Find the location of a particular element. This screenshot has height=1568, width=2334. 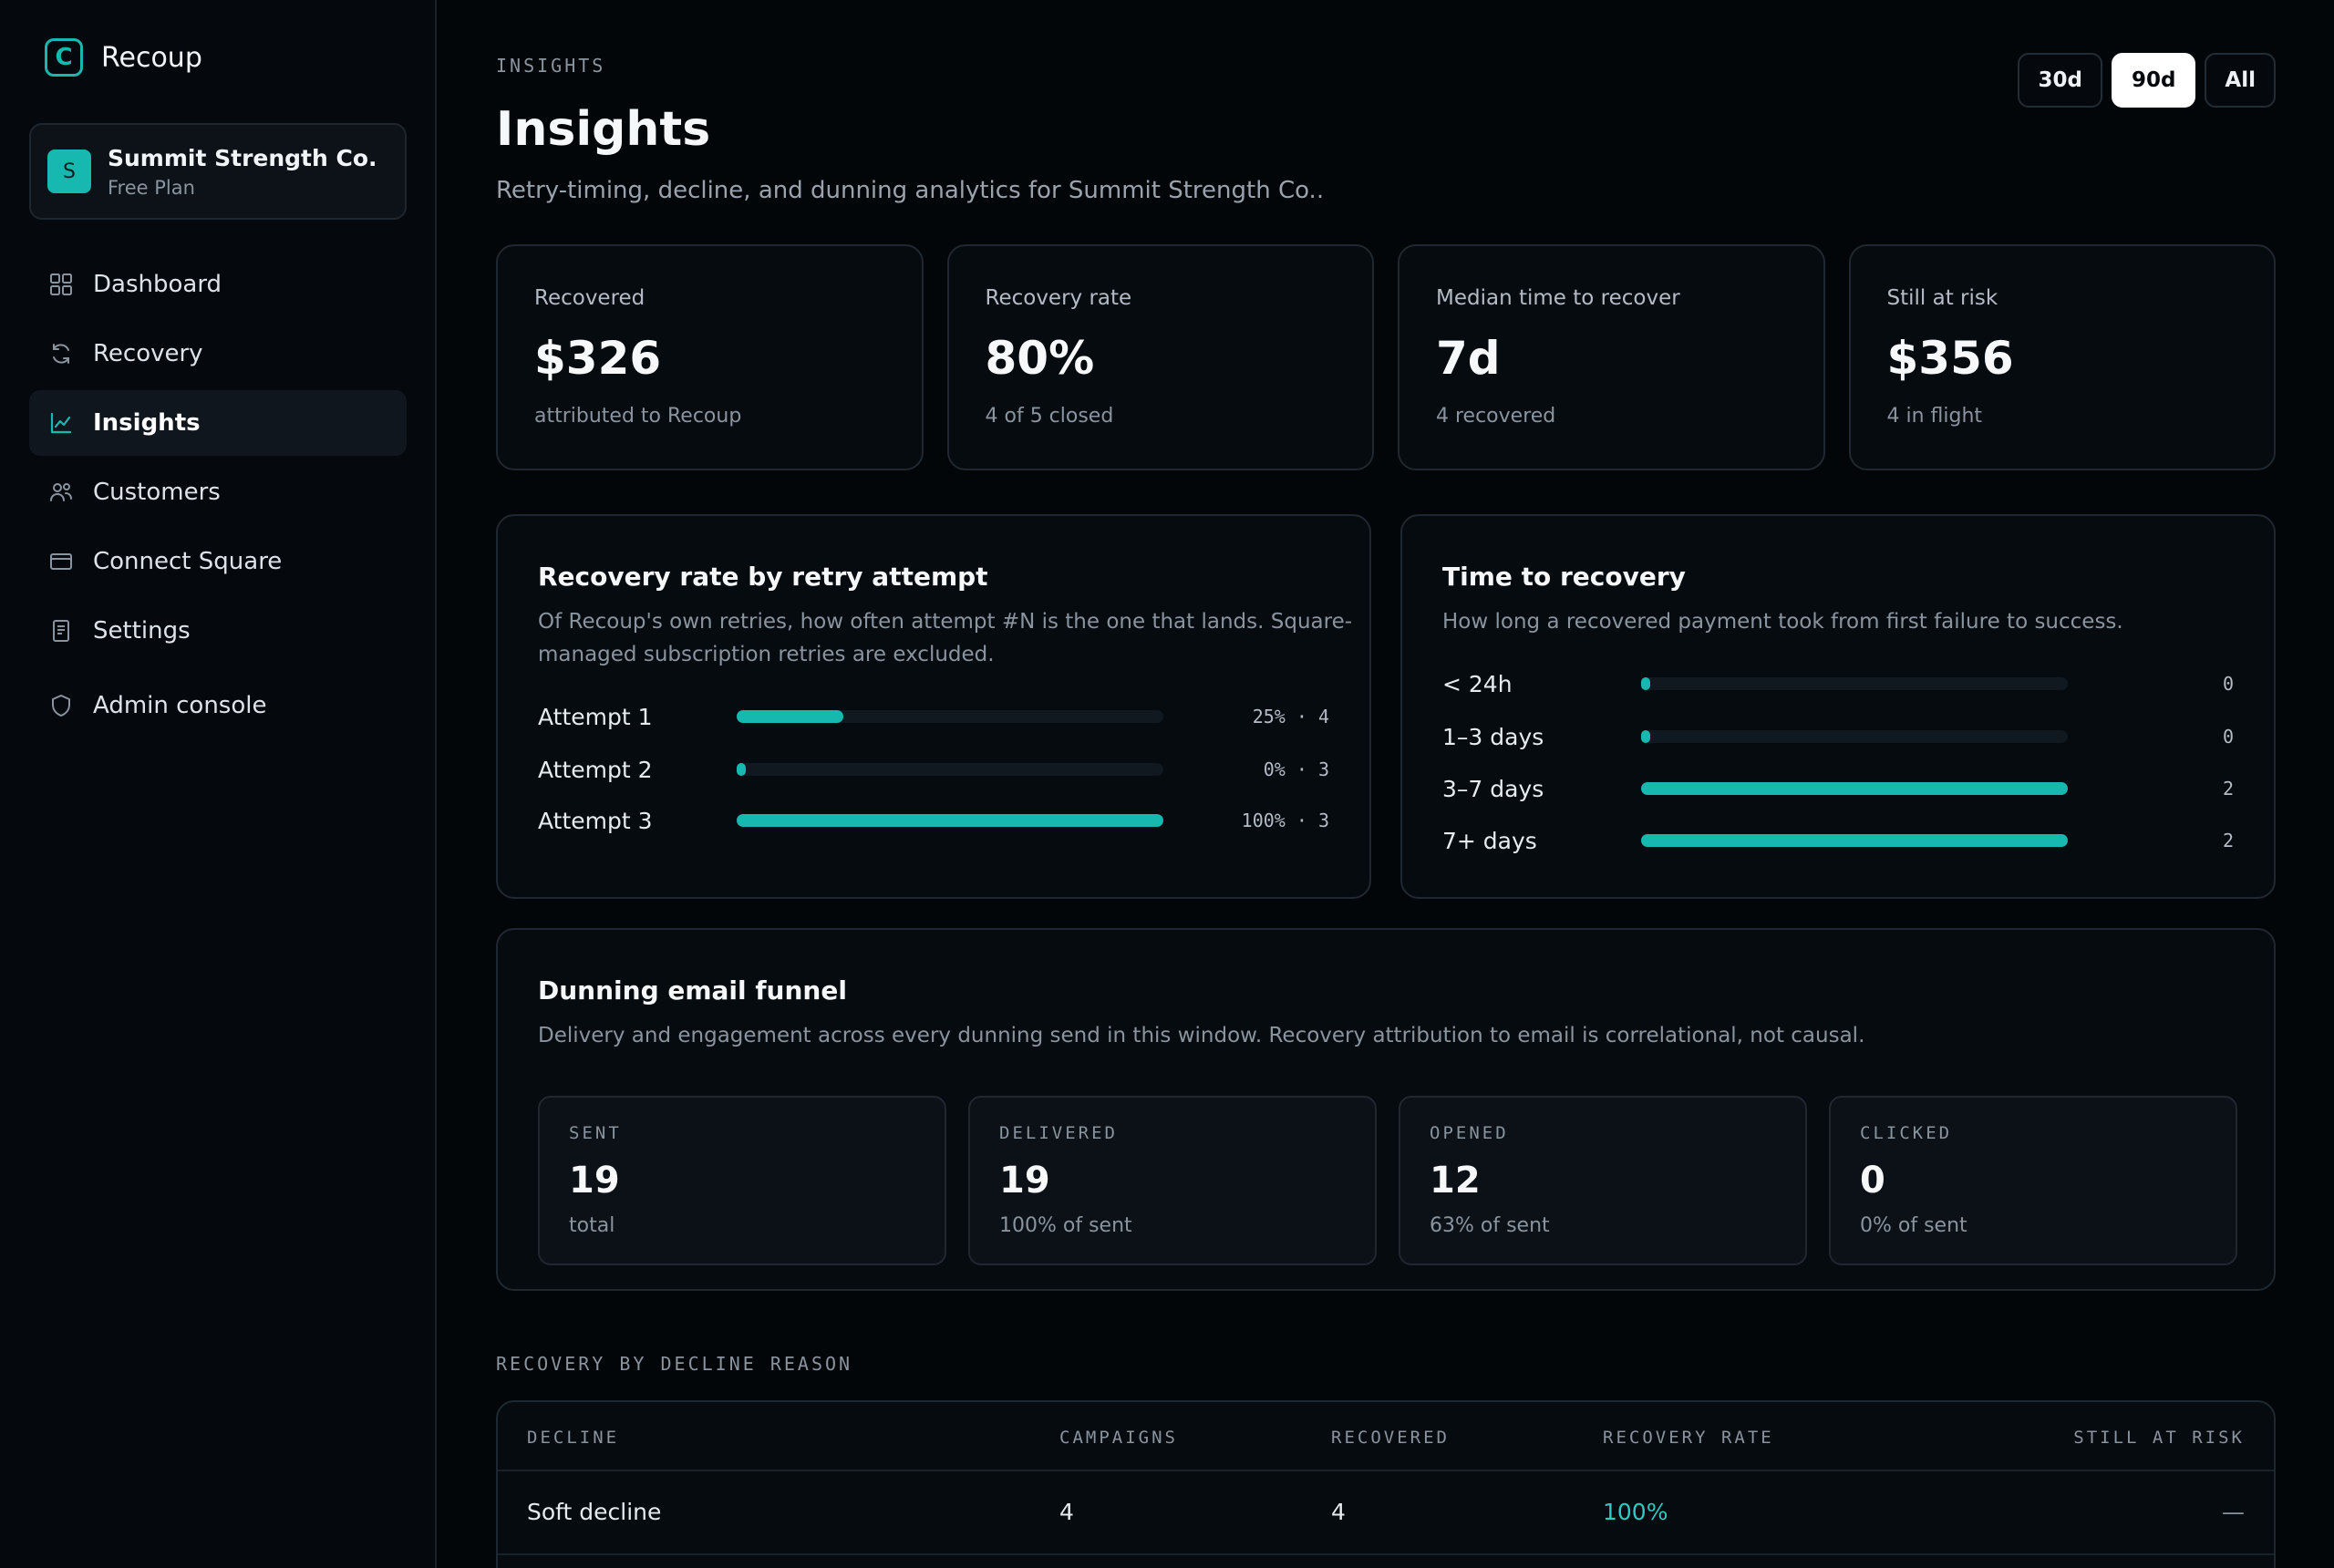

column-header-decline: DECLINE is located at coordinates (573, 1438).